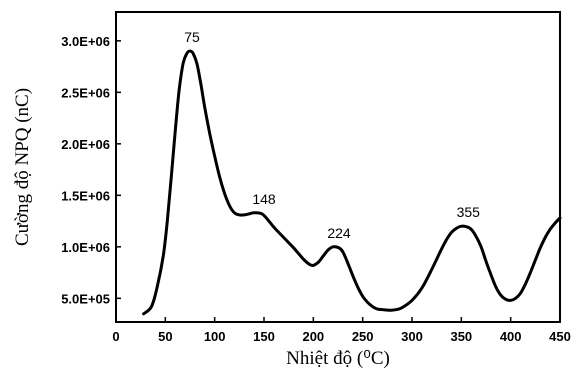 This screenshot has width=577, height=372. Describe the element at coordinates (412, 336) in the screenshot. I see `x-tick-label: 300` at that location.